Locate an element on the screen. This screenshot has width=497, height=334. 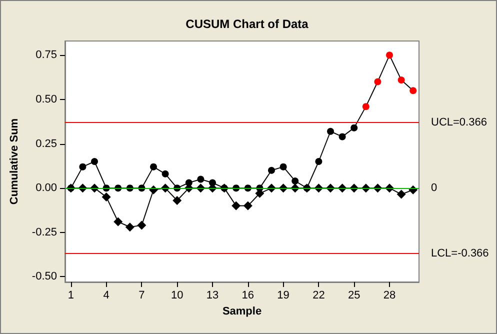
x-tick-label: 7 is located at coordinates (141, 296).